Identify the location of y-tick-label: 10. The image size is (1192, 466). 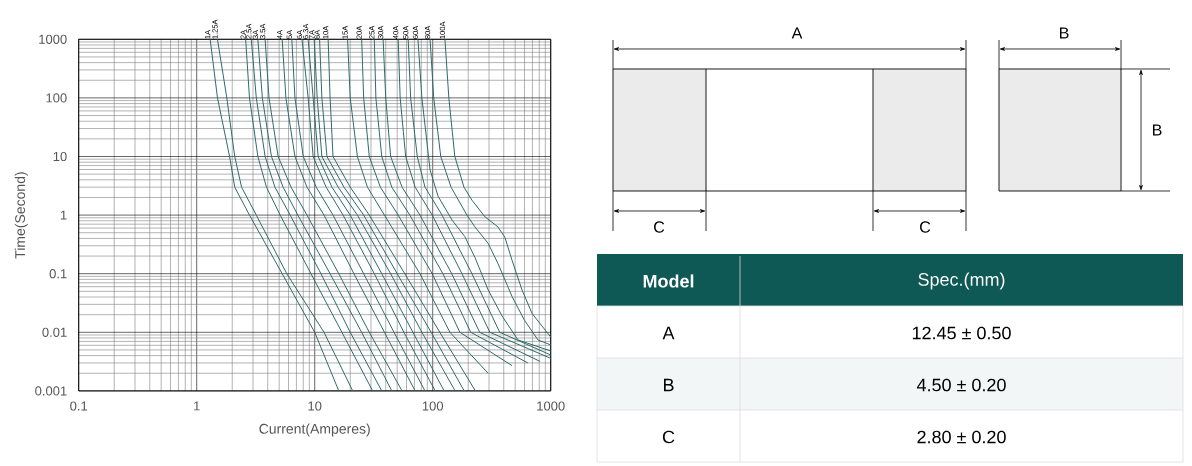
(60, 156).